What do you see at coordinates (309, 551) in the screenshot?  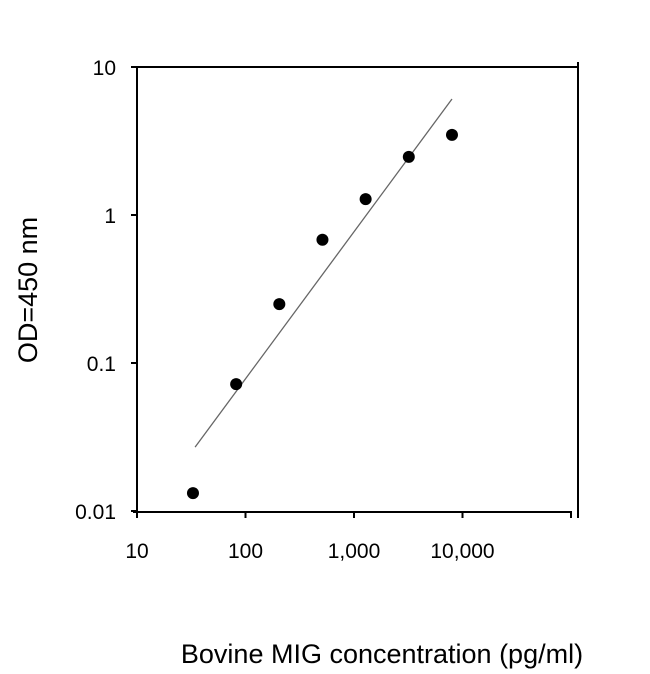 I see `x-axis-tick-labels: 10 100 1,000 10,000` at bounding box center [309, 551].